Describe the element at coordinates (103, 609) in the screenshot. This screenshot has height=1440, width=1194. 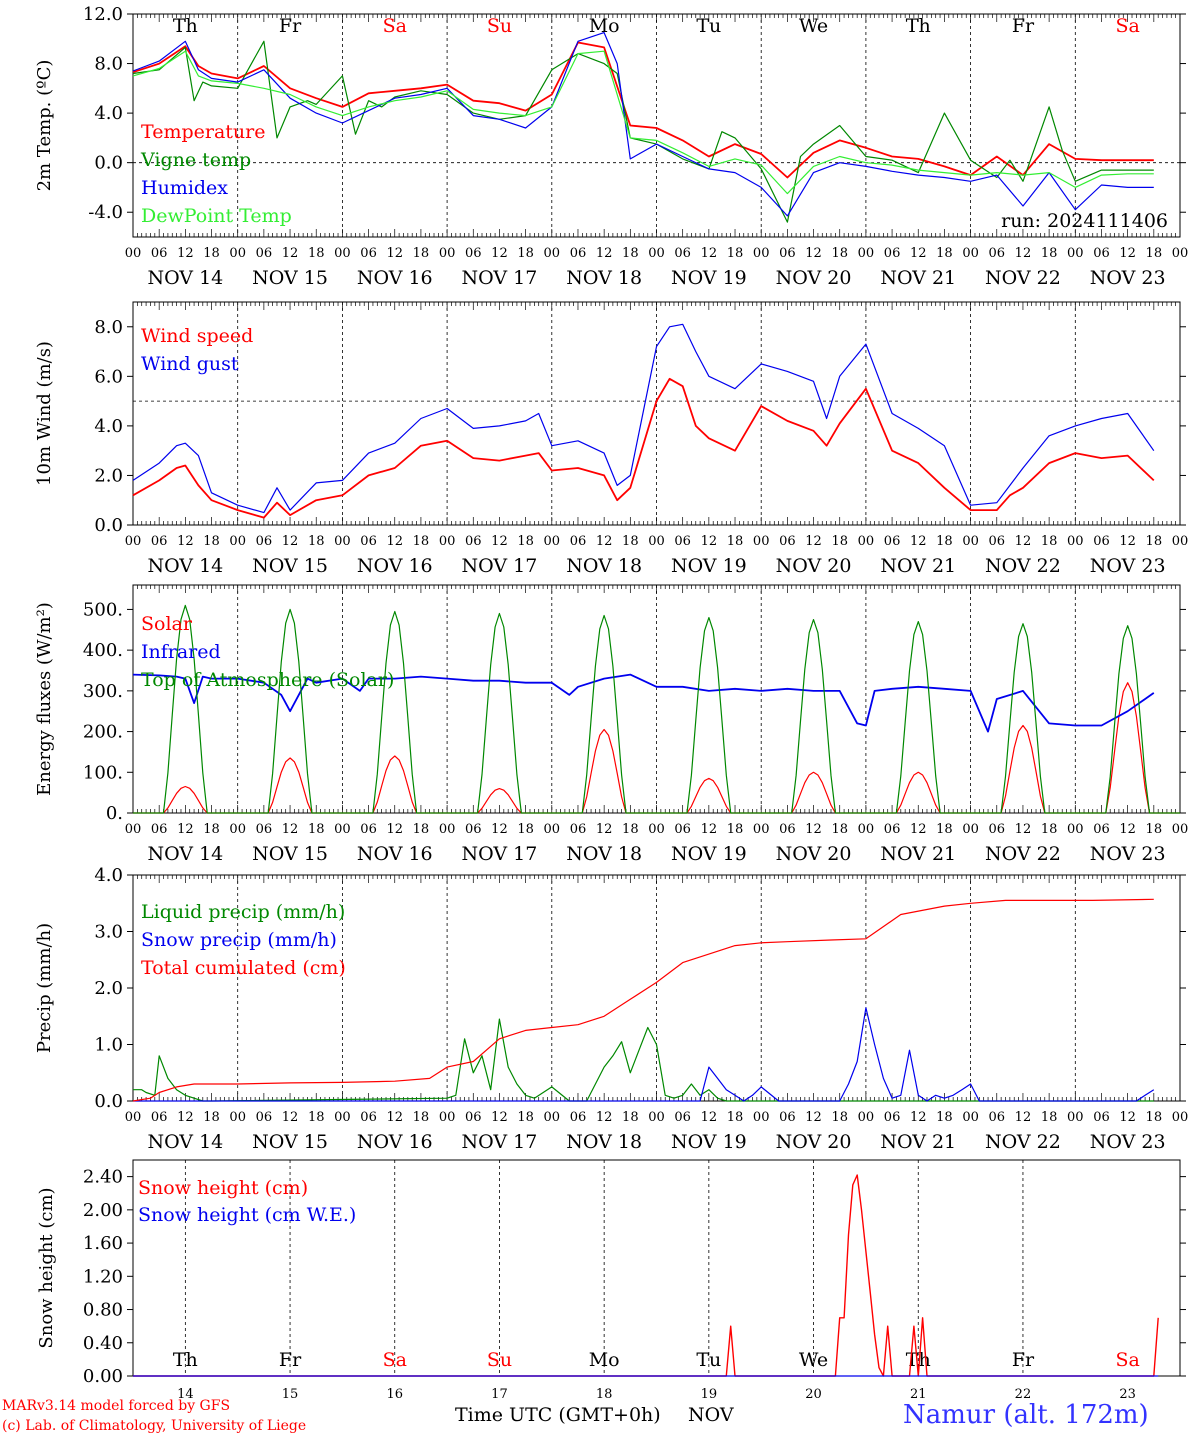
I see `y-tick-label: 500.` at that location.